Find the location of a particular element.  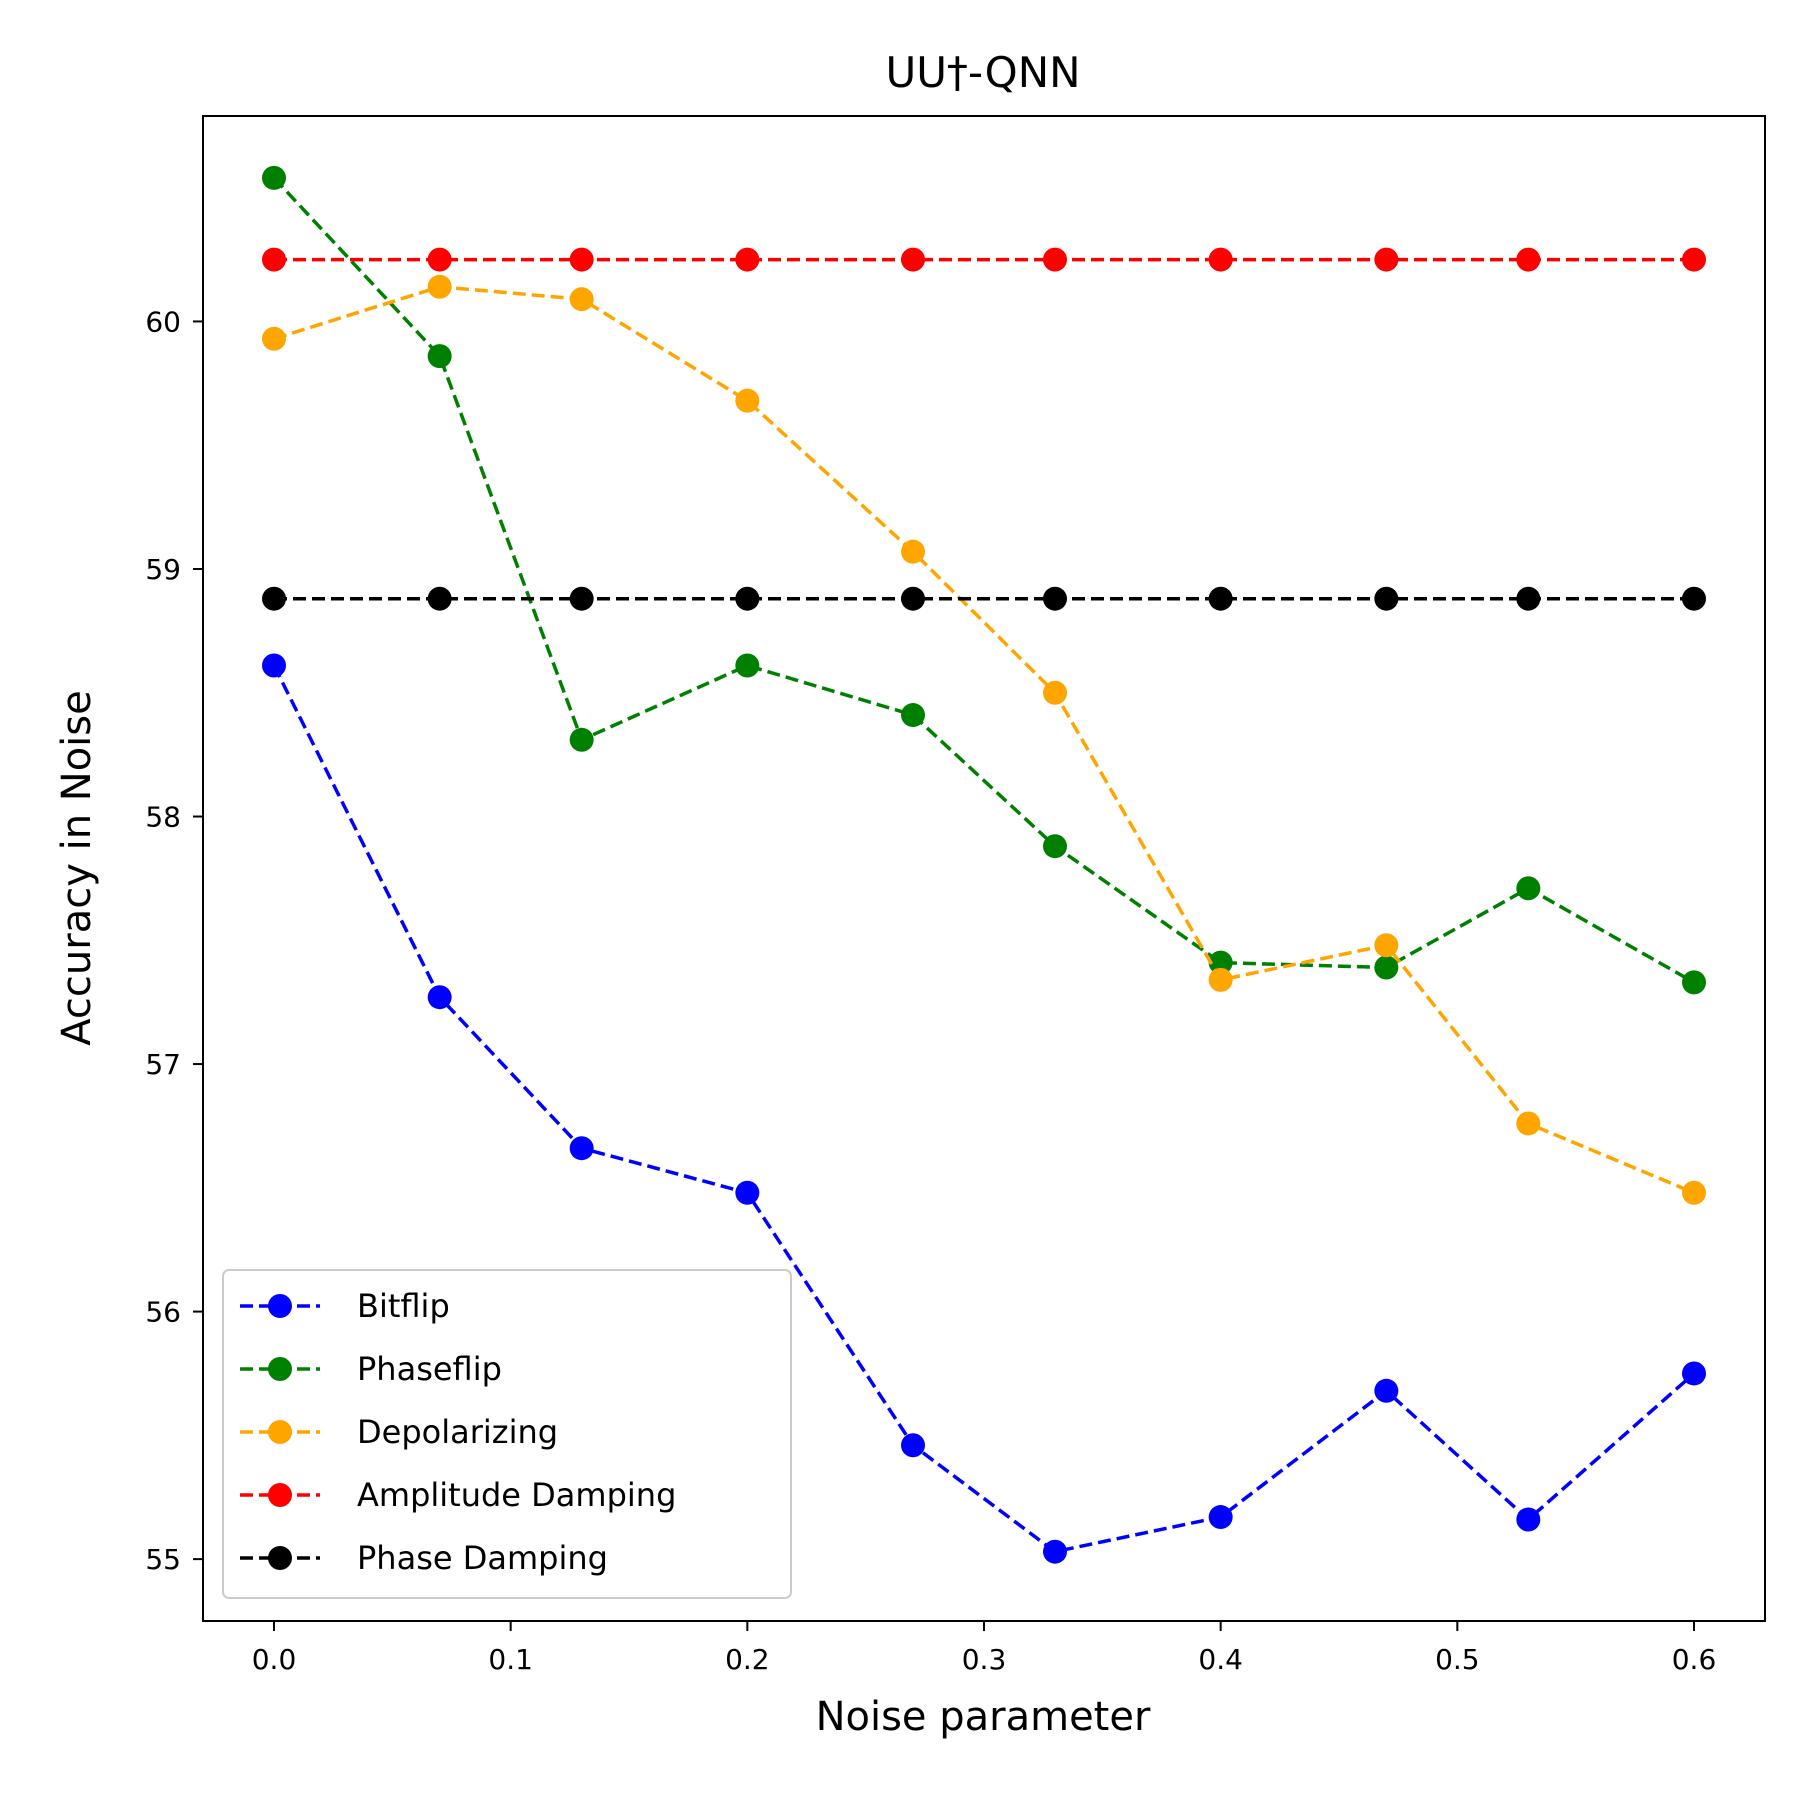

y-tick-label: 58 is located at coordinates (163, 817).